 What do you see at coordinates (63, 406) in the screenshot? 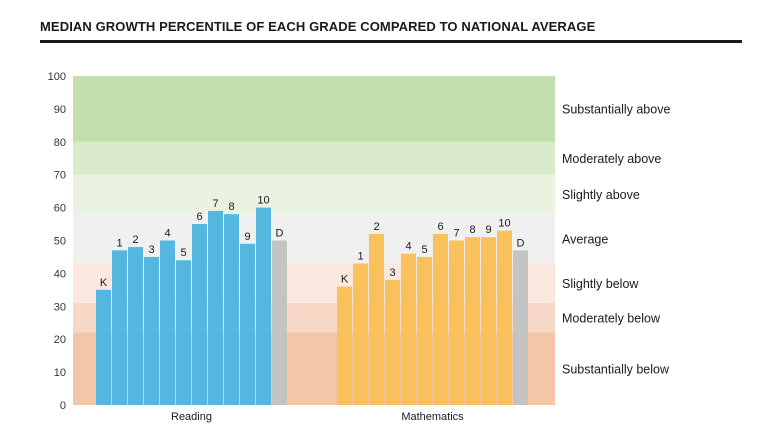
I see `y-tick-label: 0` at bounding box center [63, 406].